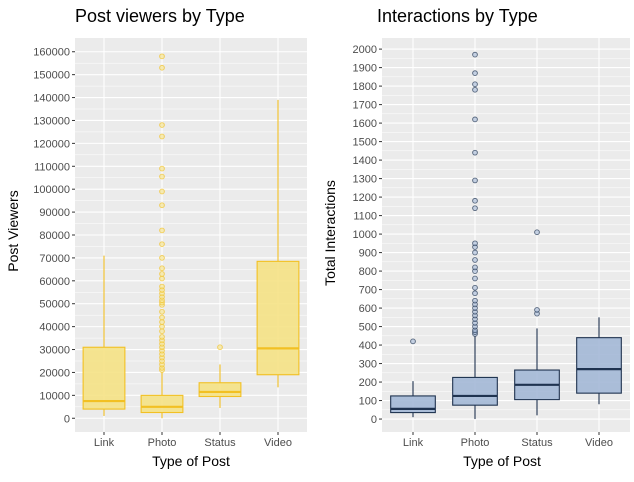 Image resolution: width=634 pixels, height=482 pixels. Describe the element at coordinates (52, 167) in the screenshot. I see `y-tick-label: 110000` at that location.